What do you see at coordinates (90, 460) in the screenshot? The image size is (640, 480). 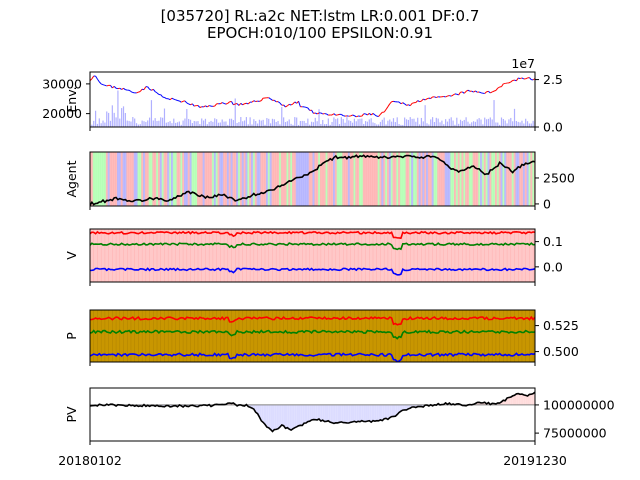 I see `x-start-label: 20180102` at bounding box center [90, 460].